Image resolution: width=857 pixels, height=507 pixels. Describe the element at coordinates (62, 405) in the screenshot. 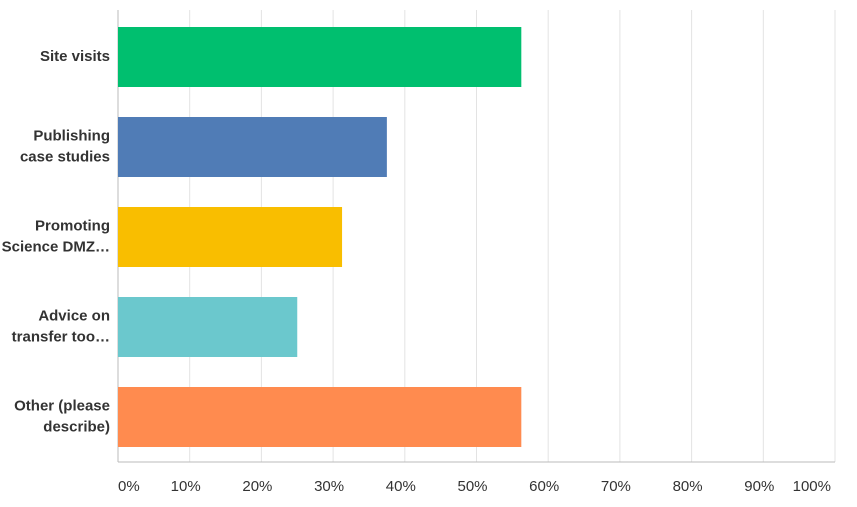

I see `y-tick-label-line: Other (please` at that location.